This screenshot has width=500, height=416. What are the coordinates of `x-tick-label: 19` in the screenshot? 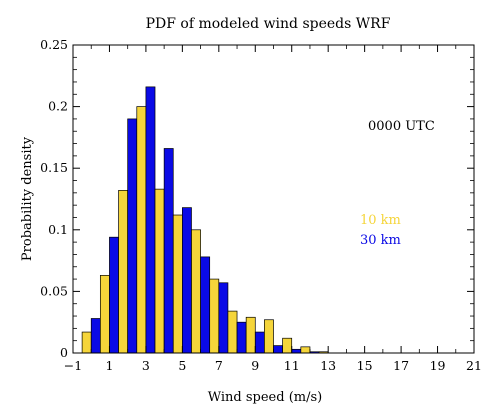 It's located at (438, 365).